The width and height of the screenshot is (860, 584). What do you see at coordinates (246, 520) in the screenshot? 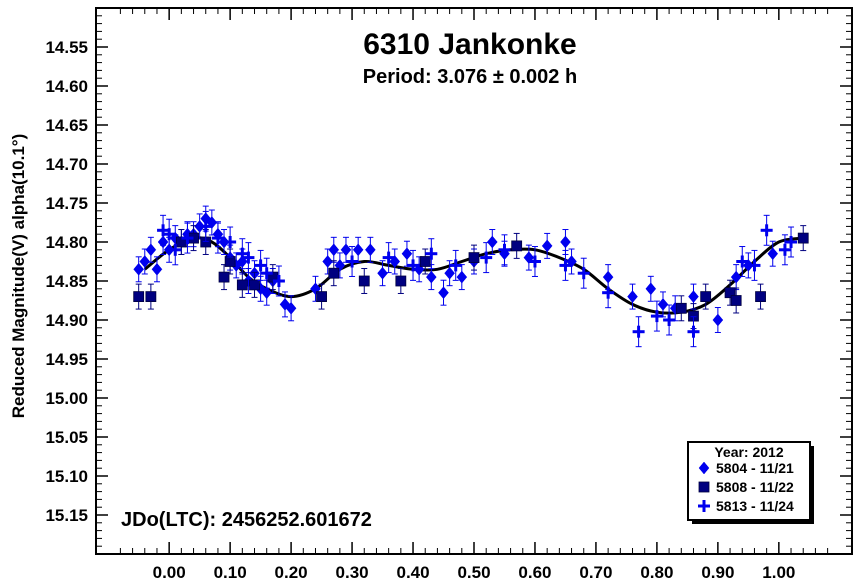
I see `epoch-annotation: JDo(LTC): 2456252.601672` at bounding box center [246, 520].